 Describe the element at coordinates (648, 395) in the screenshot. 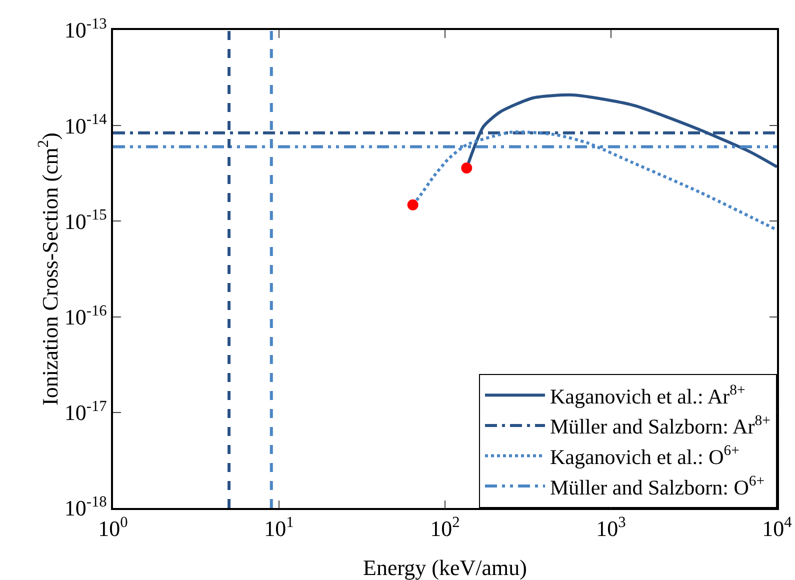

I see `legend-label: Kaganovich et al.: Ar$^{8+}$` at that location.